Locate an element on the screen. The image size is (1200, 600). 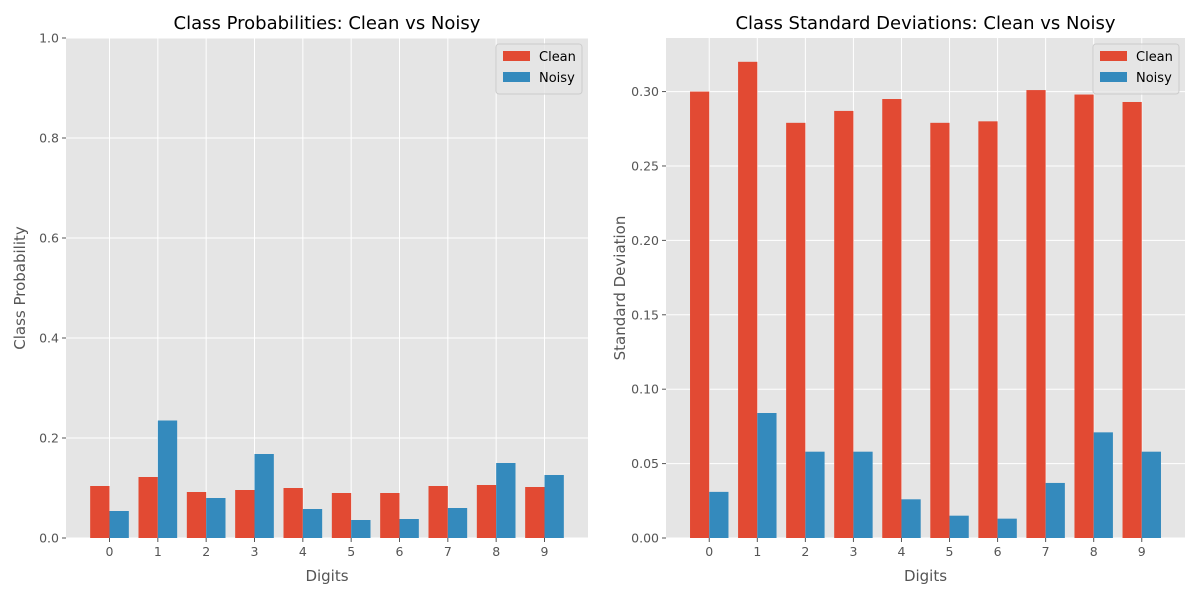
y-tick-label: 0.2 is located at coordinates (49, 438).